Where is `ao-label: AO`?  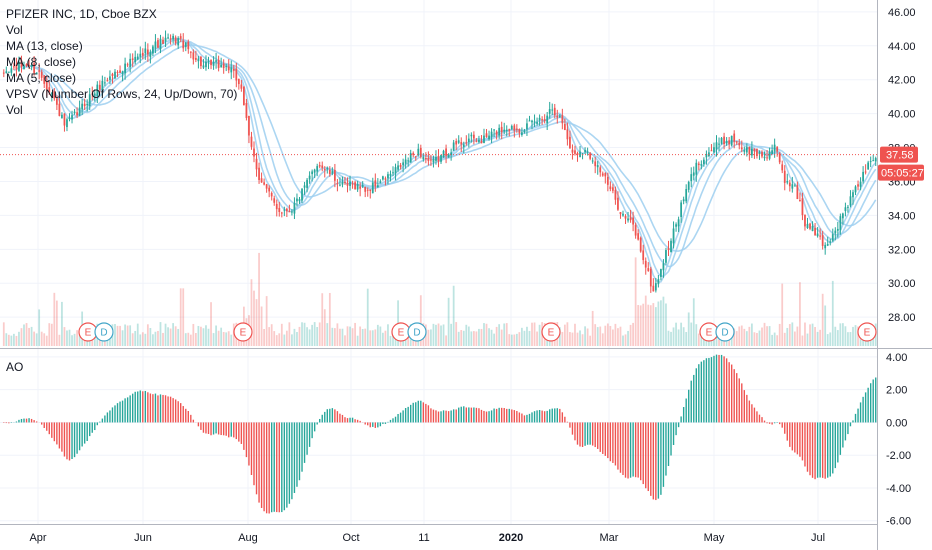
ao-label: AO is located at coordinates (15, 367).